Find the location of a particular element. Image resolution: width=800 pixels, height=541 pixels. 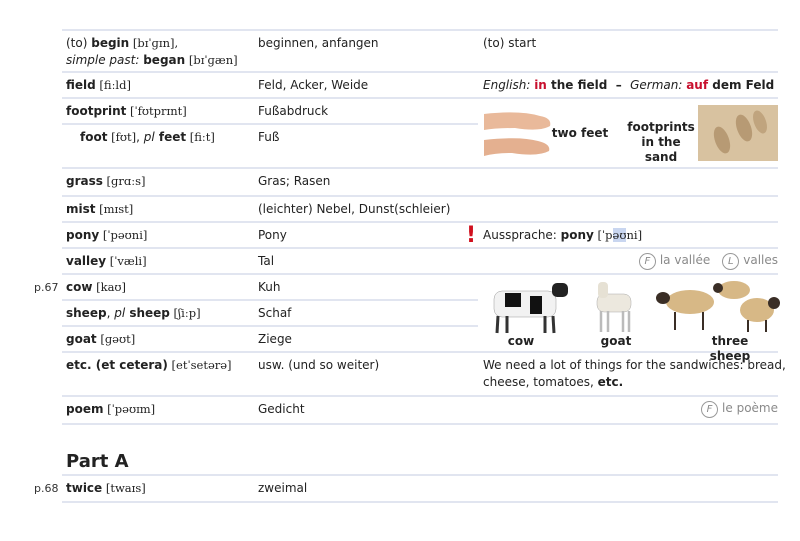

alert-icon: ! is located at coordinates (471, 235).